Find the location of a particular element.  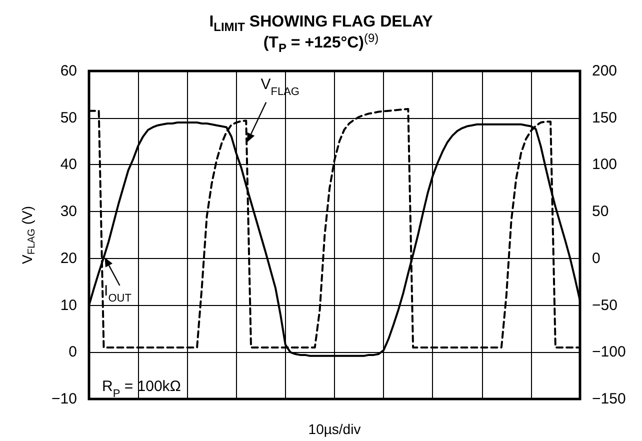

y2-tick-label: 0 is located at coordinates (596, 258).